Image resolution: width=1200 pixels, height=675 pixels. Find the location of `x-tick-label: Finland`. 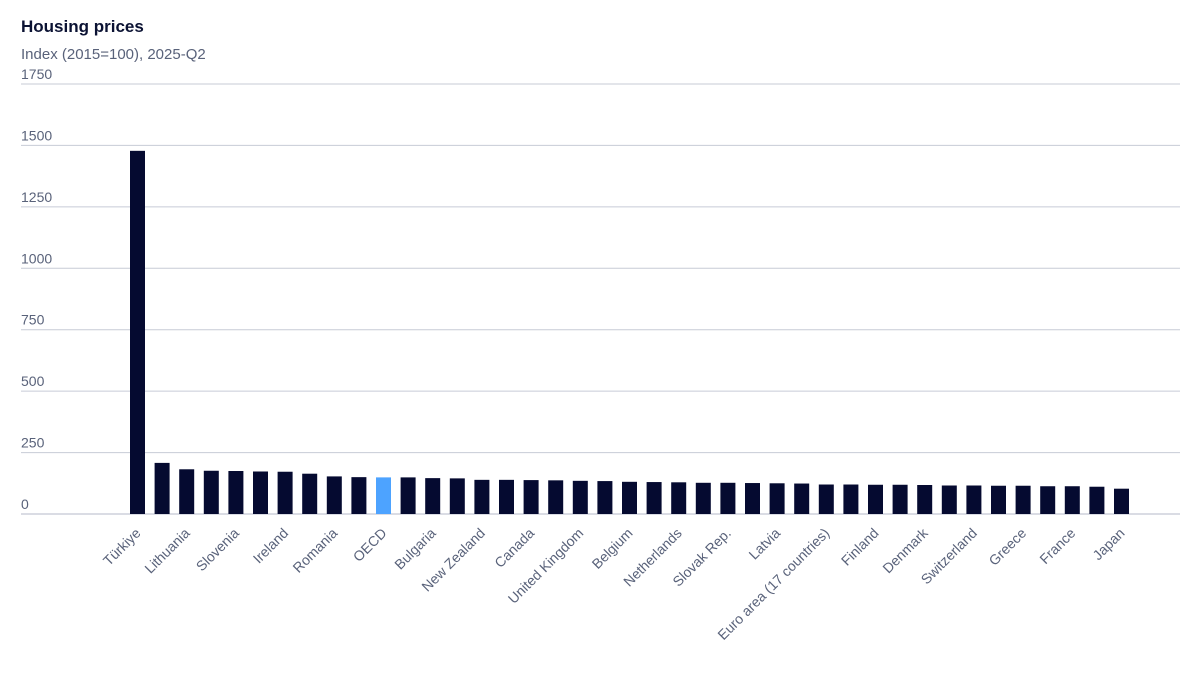

x-tick-label: Finland is located at coordinates (860, 547).